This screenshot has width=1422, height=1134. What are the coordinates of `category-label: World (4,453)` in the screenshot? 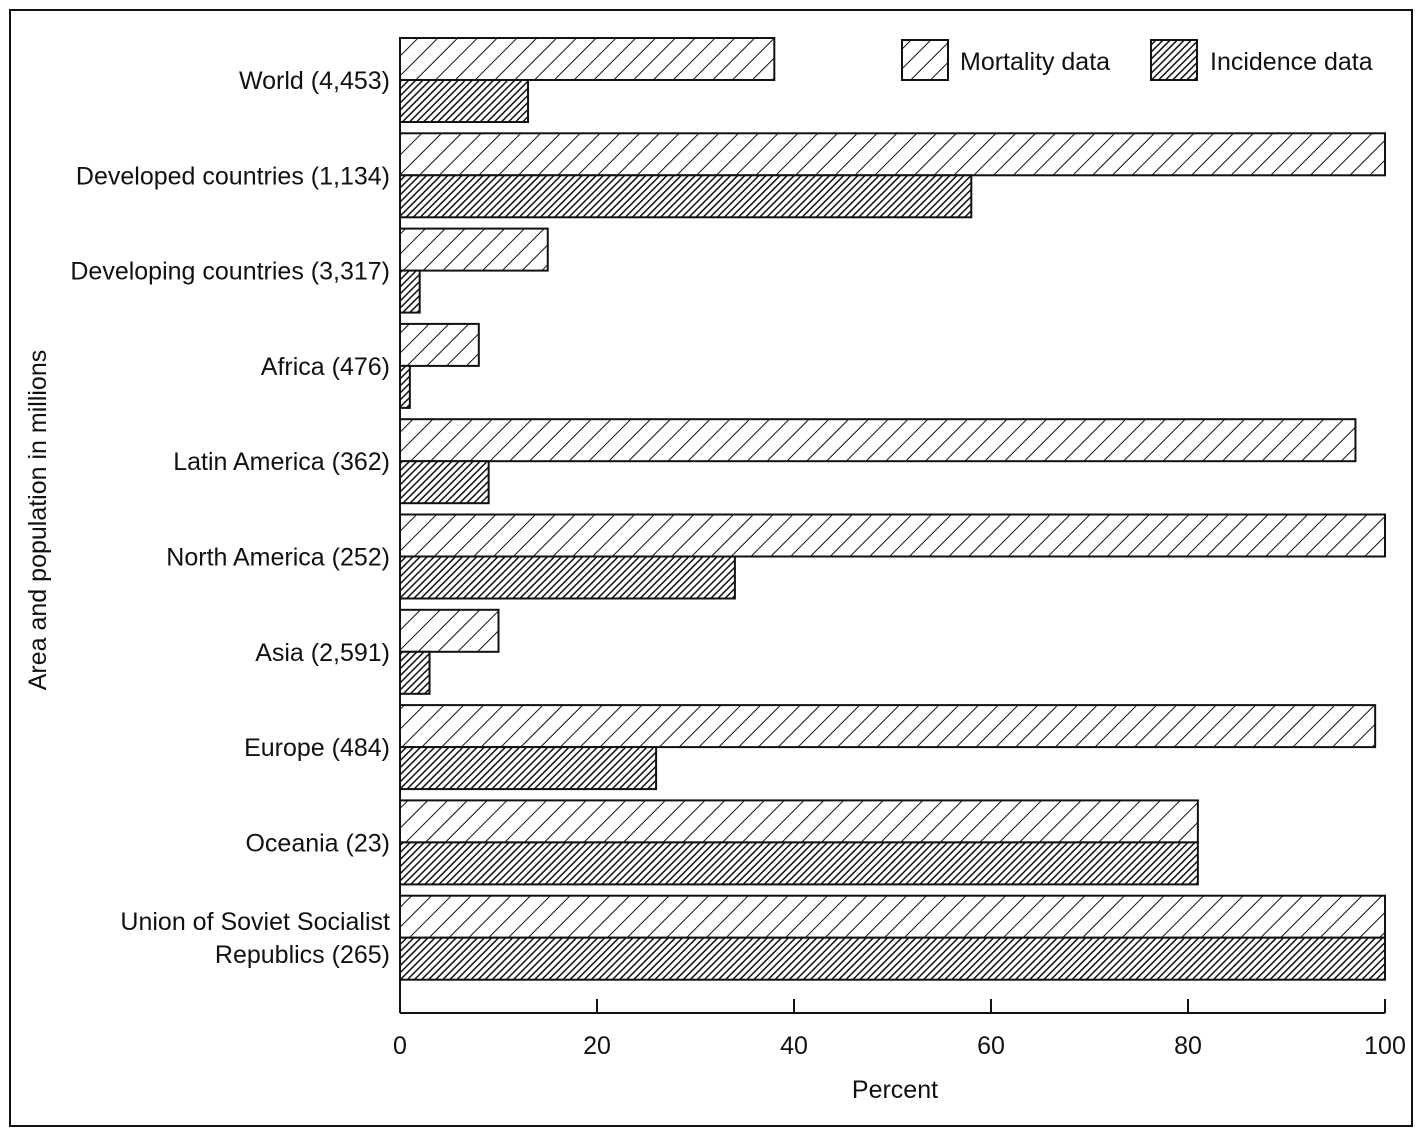 It's located at (314, 81).